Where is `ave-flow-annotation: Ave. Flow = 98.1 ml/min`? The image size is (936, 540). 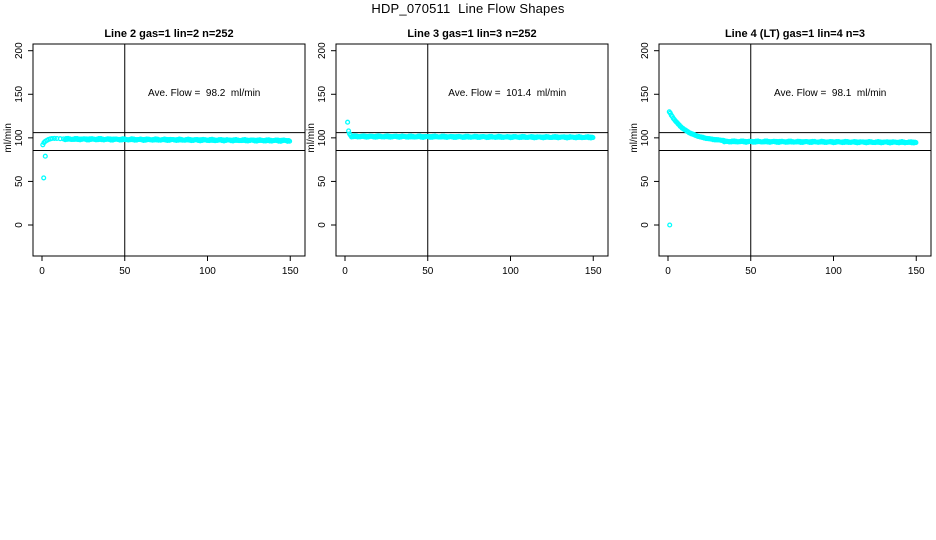 ave-flow-annotation: Ave. Flow = 98.1 ml/min is located at coordinates (830, 93).